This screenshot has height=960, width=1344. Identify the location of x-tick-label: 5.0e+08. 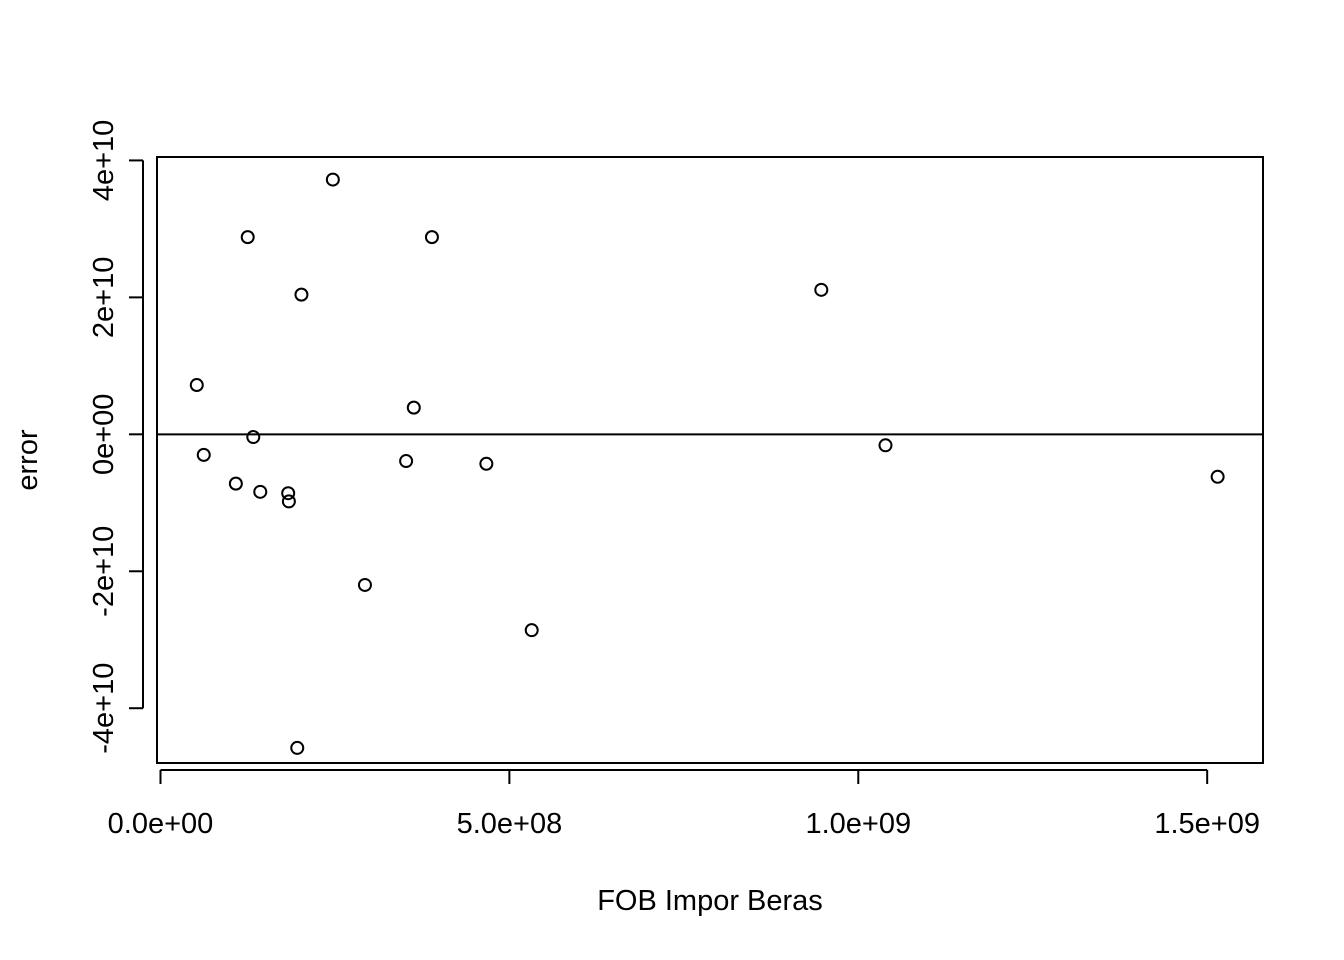
(510, 824).